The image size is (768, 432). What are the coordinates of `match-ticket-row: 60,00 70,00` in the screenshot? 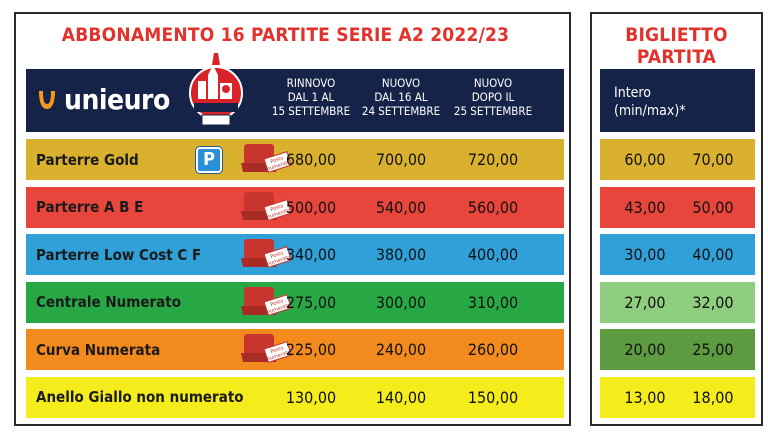 It's located at (677, 159).